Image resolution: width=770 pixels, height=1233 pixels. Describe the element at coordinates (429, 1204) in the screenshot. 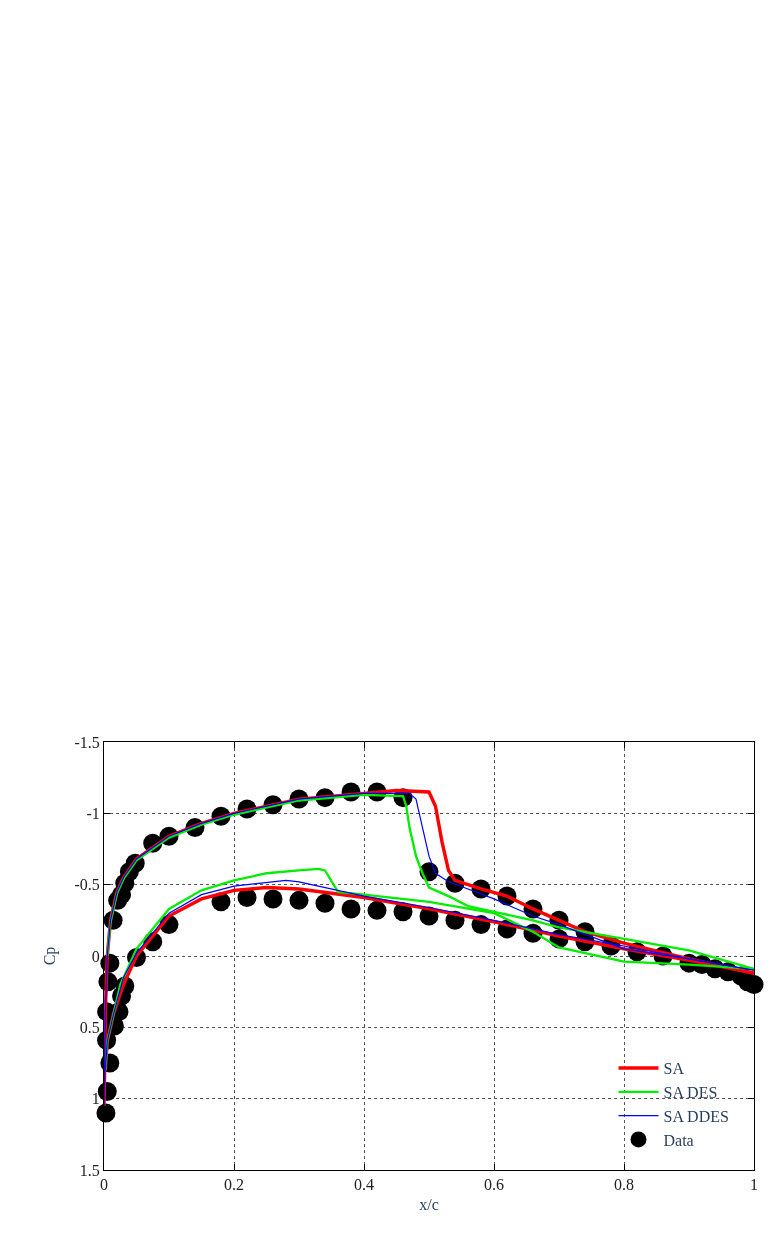

I see `x-axis-title: x/c` at that location.